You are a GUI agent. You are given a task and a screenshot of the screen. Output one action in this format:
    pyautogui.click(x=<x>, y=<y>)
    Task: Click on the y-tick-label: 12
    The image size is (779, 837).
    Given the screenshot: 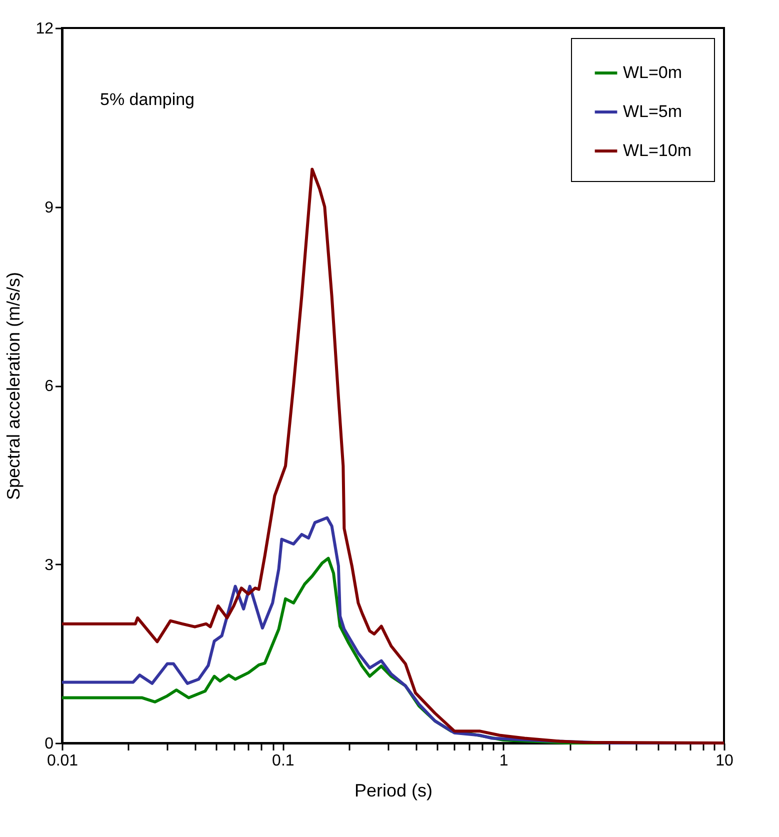 What is the action you would take?
    pyautogui.click(x=45, y=29)
    